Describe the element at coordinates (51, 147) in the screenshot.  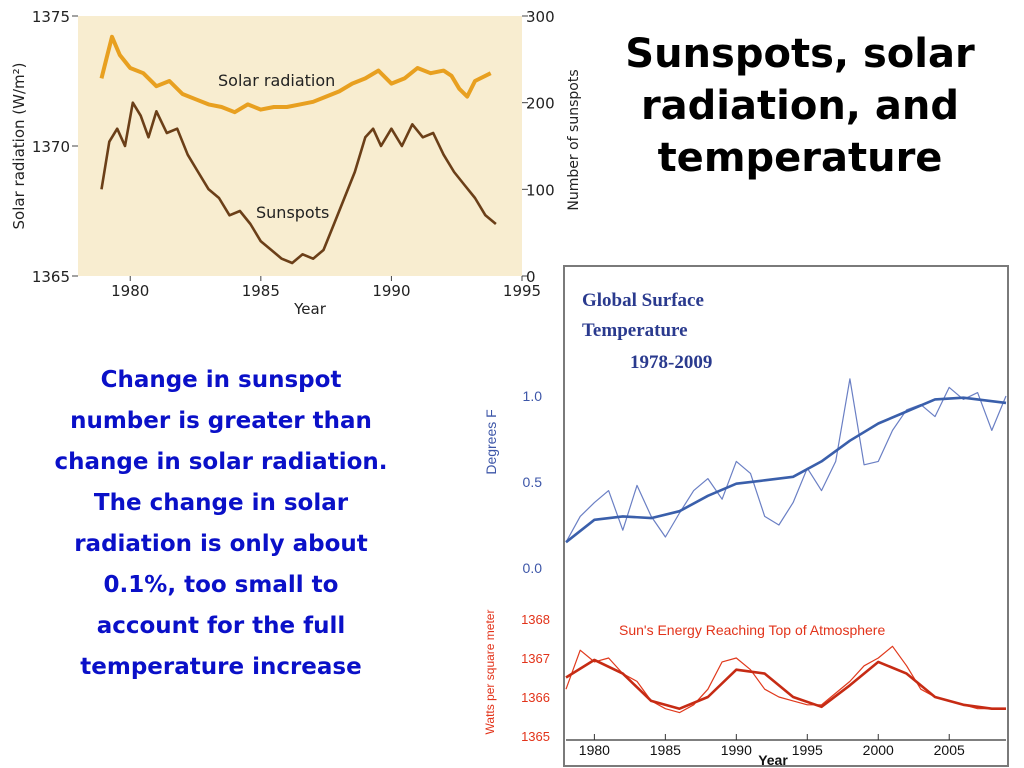
I see `y-tick-label: 1370` at that location.